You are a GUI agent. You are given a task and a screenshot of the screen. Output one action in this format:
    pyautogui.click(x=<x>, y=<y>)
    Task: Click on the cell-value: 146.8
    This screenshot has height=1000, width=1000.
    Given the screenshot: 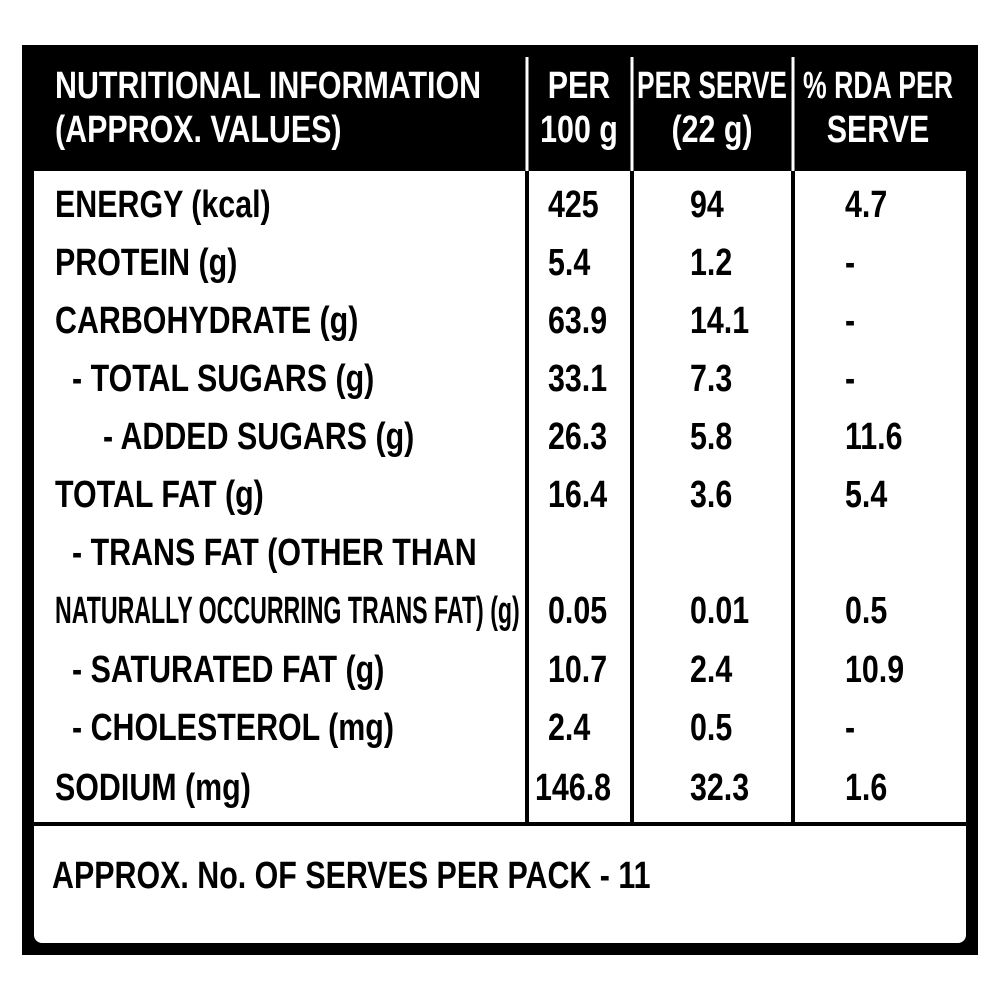 What is the action you would take?
    pyautogui.click(x=573, y=788)
    